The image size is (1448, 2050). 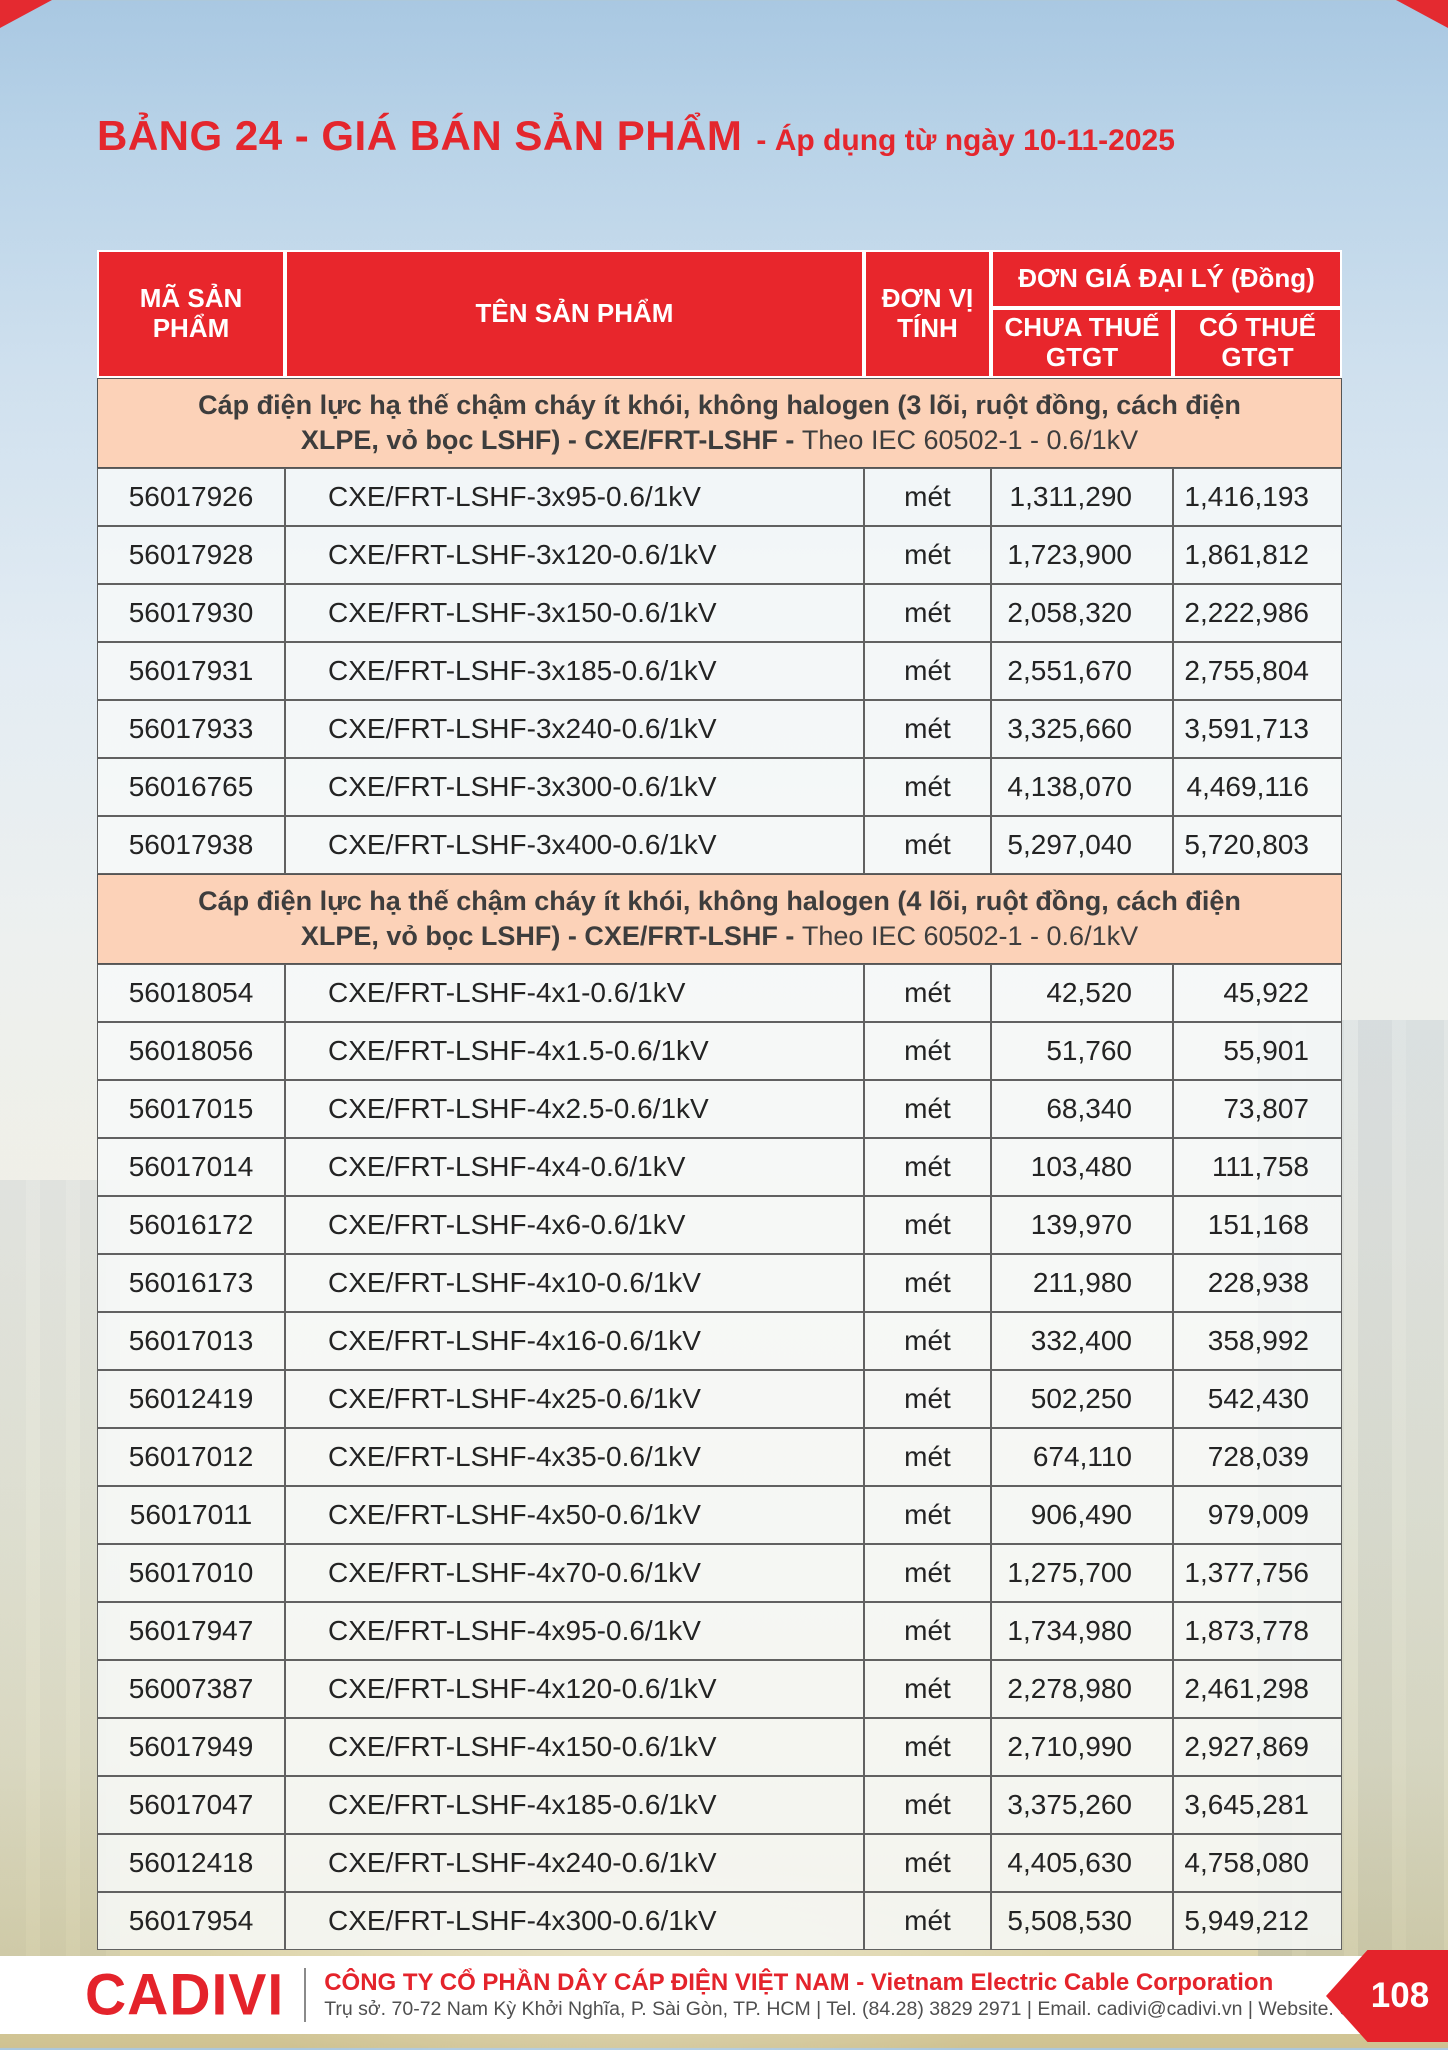 What do you see at coordinates (574, 1399) in the screenshot?
I see `product-name-cell: CXE/FRT-LSHF-4x25-0.6/1kV` at bounding box center [574, 1399].